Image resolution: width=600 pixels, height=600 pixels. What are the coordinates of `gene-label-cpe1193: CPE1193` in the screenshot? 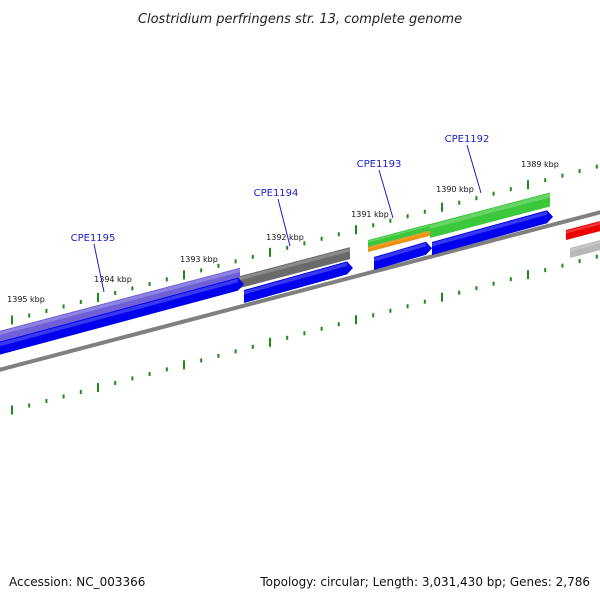 It's located at (379, 164).